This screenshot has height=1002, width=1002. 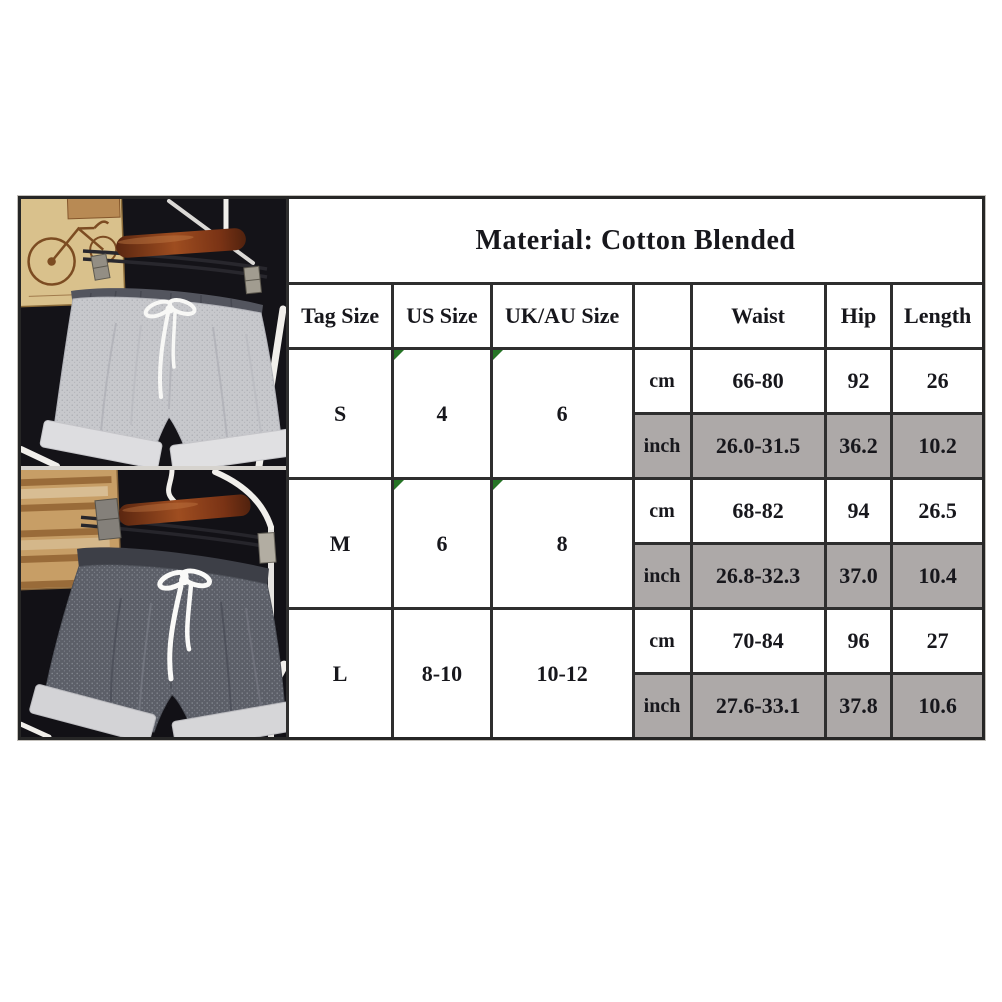 I want to click on product-photos, so click(x=153, y=468).